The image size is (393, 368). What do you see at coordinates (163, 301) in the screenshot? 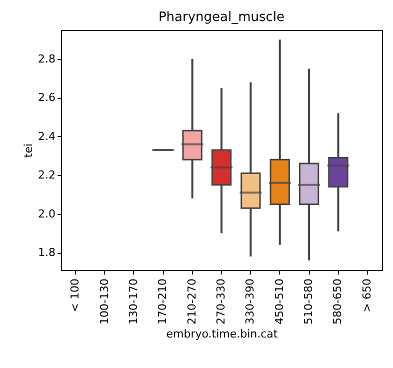
I see `x-tick-label: 170-210` at bounding box center [163, 301].